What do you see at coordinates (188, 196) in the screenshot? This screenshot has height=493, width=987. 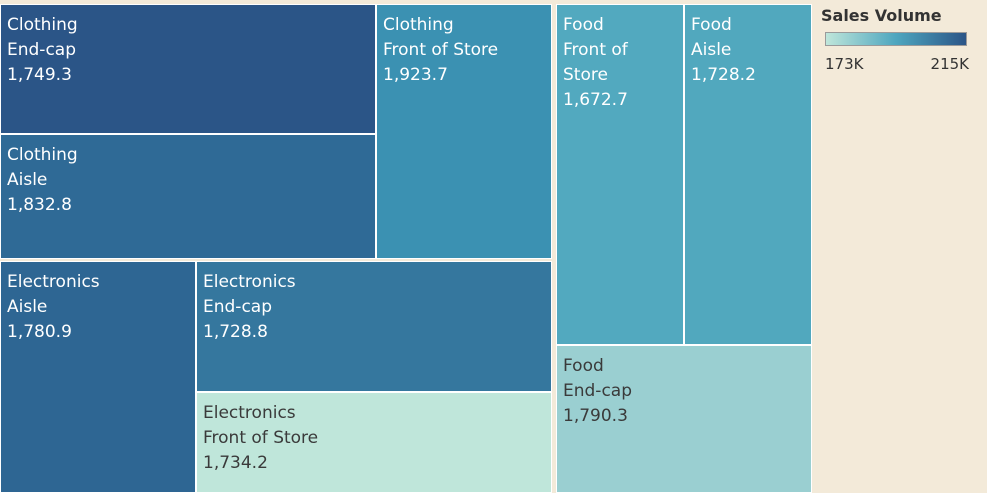 I see `treemap-cell: Clothing Aisle 1,832.8` at bounding box center [188, 196].